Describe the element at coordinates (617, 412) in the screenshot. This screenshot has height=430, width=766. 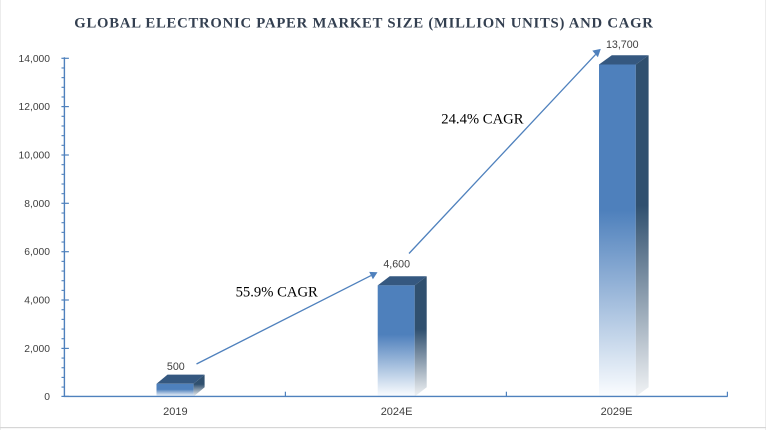
I see `svg-text: 2029E` at that location.